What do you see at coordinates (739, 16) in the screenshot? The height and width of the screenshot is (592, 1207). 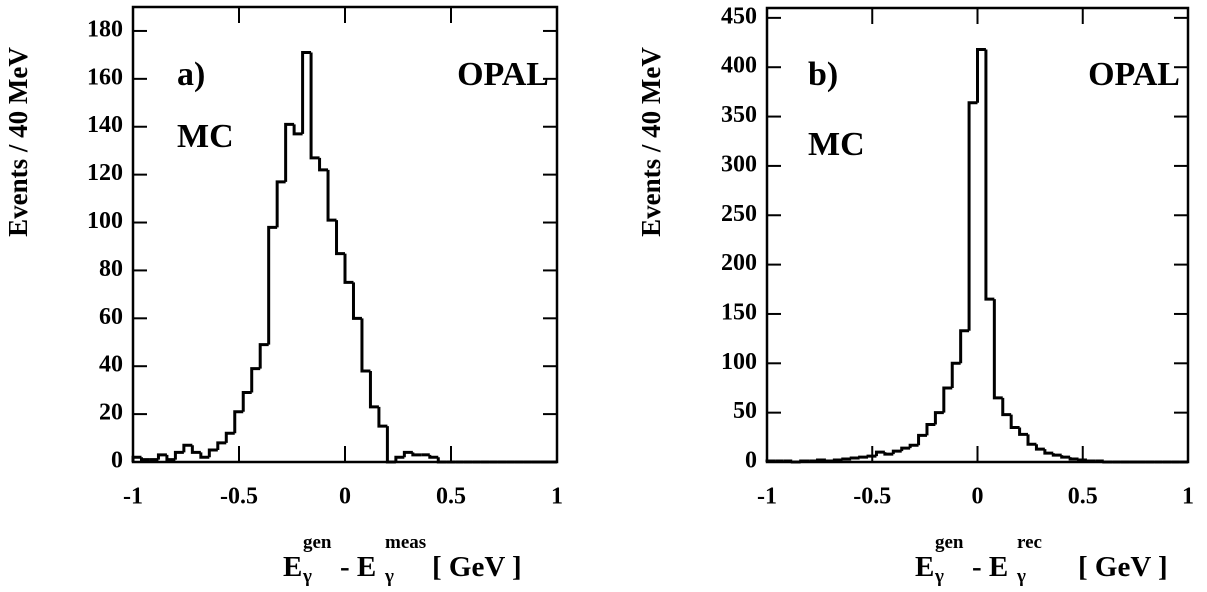 I see `y-tick-label: 450` at bounding box center [739, 16].